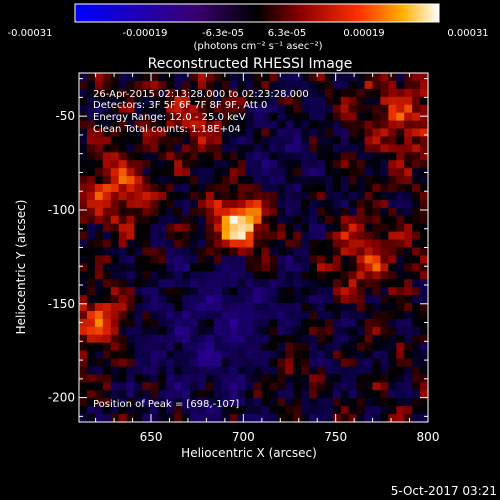  Describe the element at coordinates (30, 33) in the screenshot. I see `colorbar-tick-label: -0.00031` at that location.